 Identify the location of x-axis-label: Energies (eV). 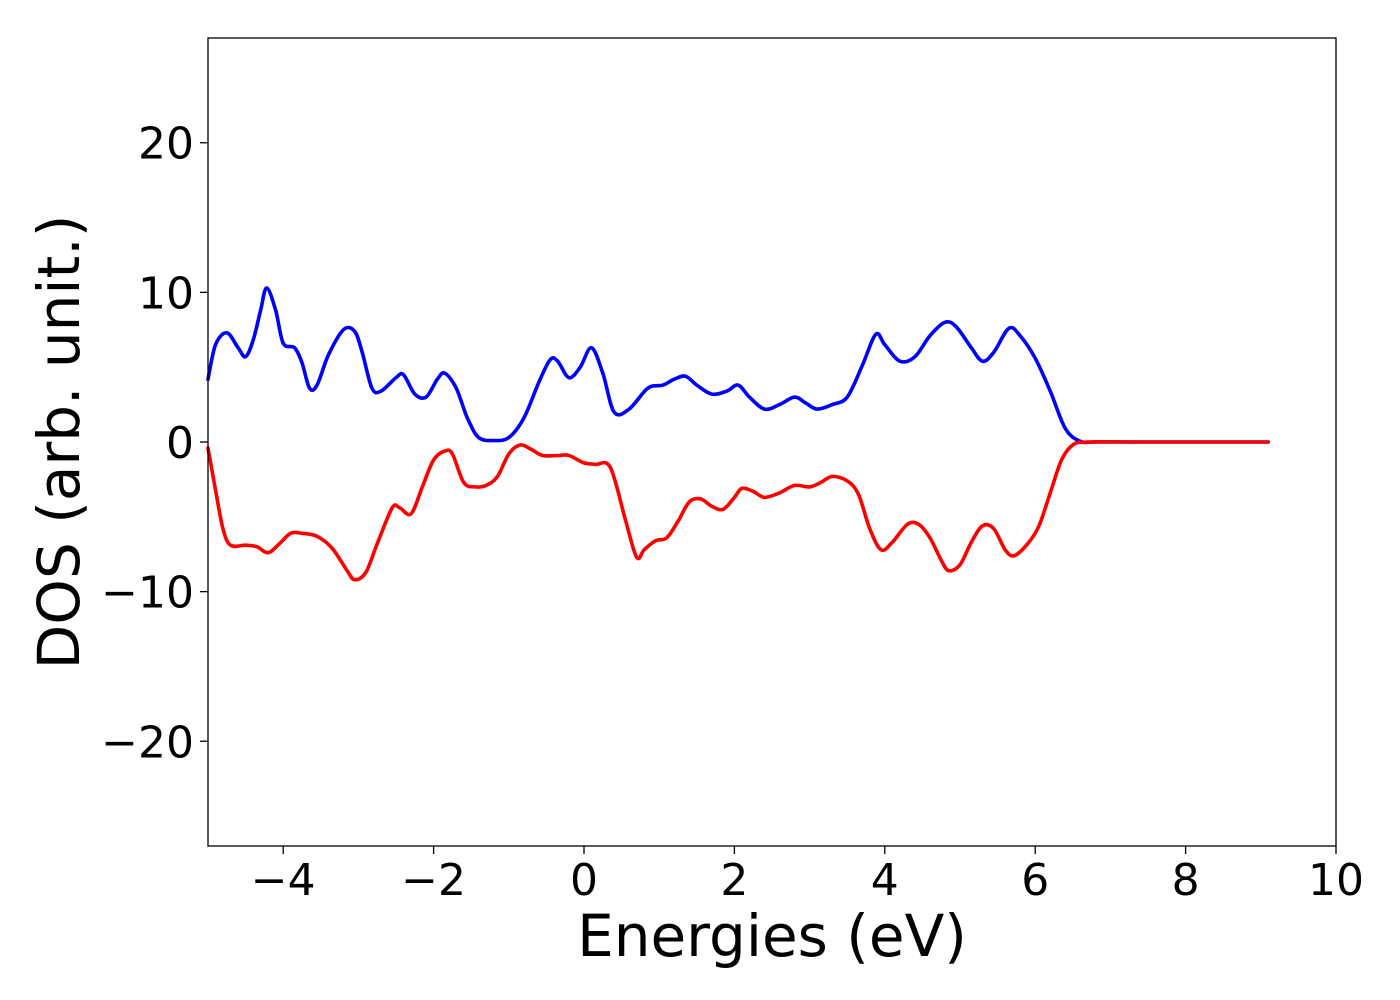
(772, 936).